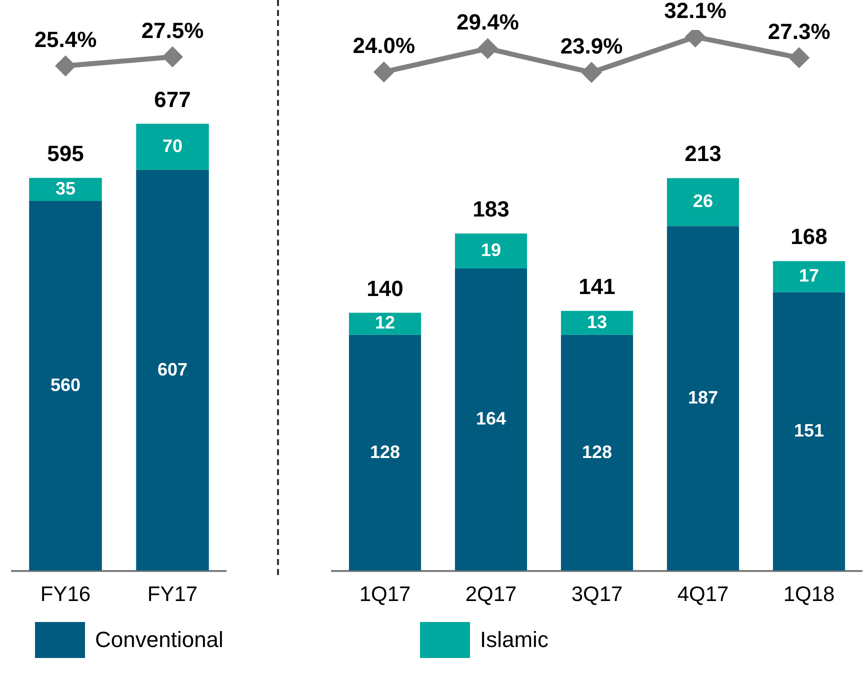  I want to click on data-label: 17, so click(809, 276).